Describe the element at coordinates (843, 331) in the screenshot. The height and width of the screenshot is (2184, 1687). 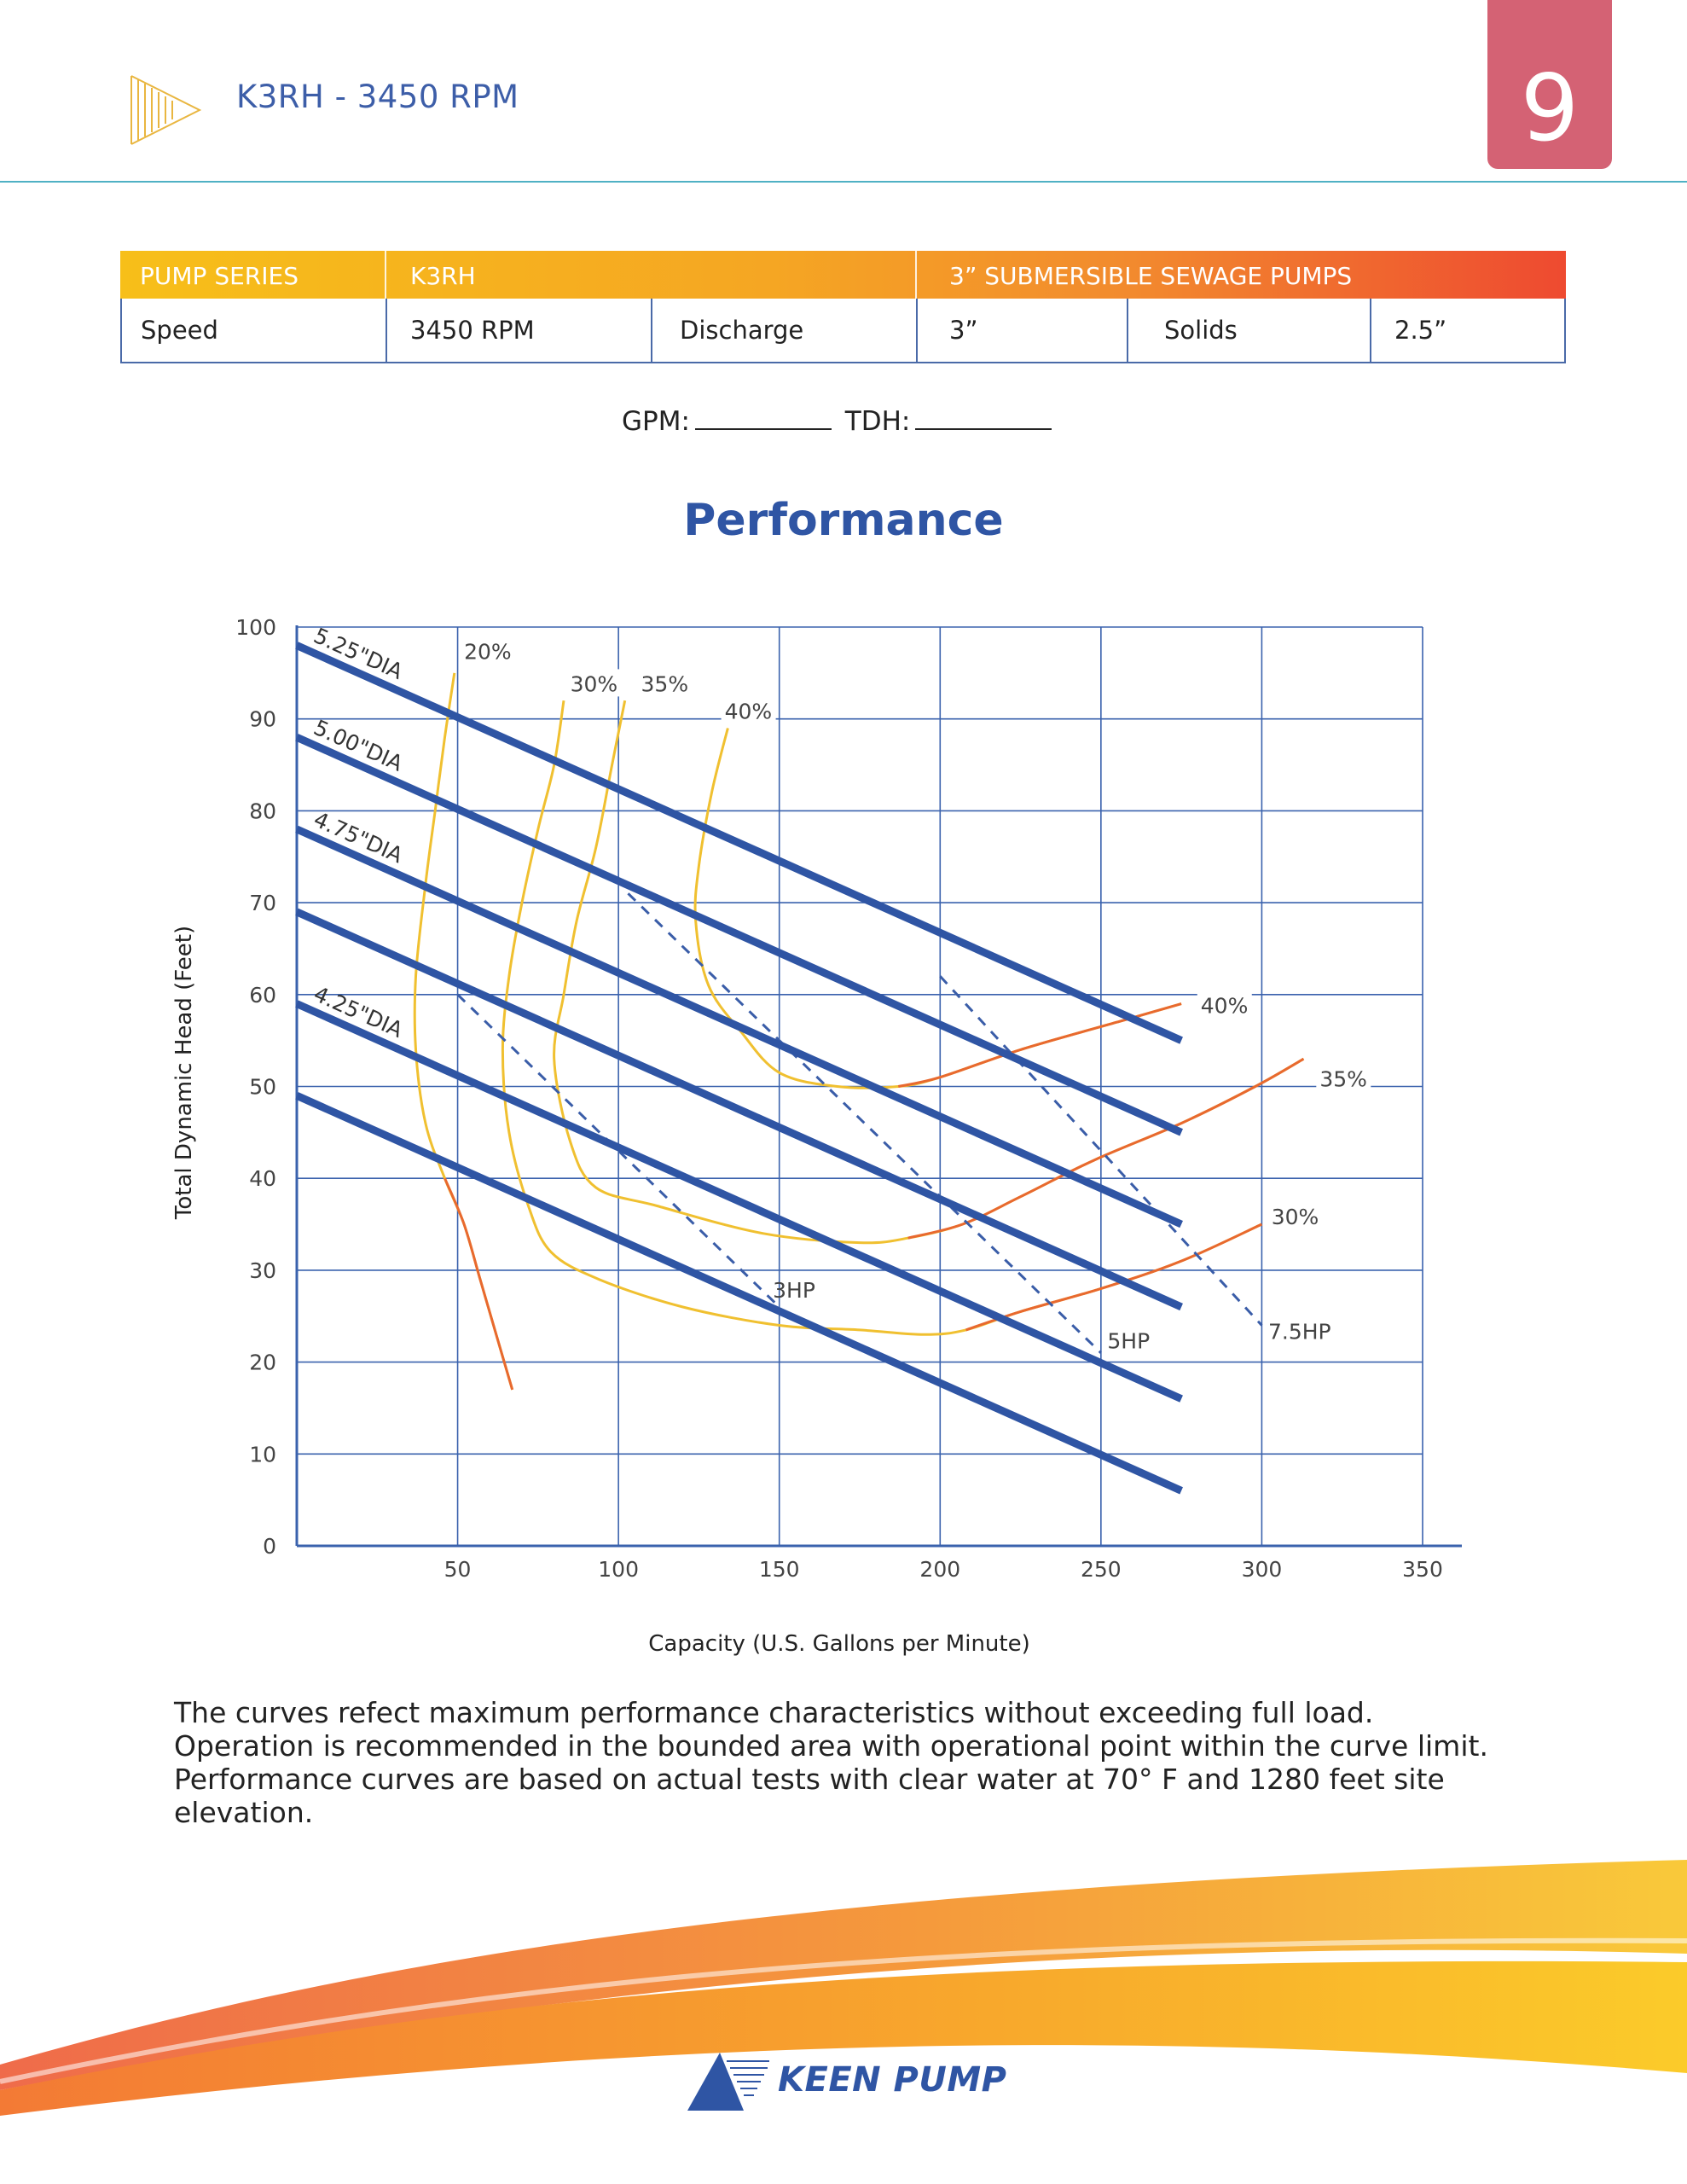
I see `spec-table-row: Speed 3450 RPM Discharge 3” Solids 2.5”` at that location.